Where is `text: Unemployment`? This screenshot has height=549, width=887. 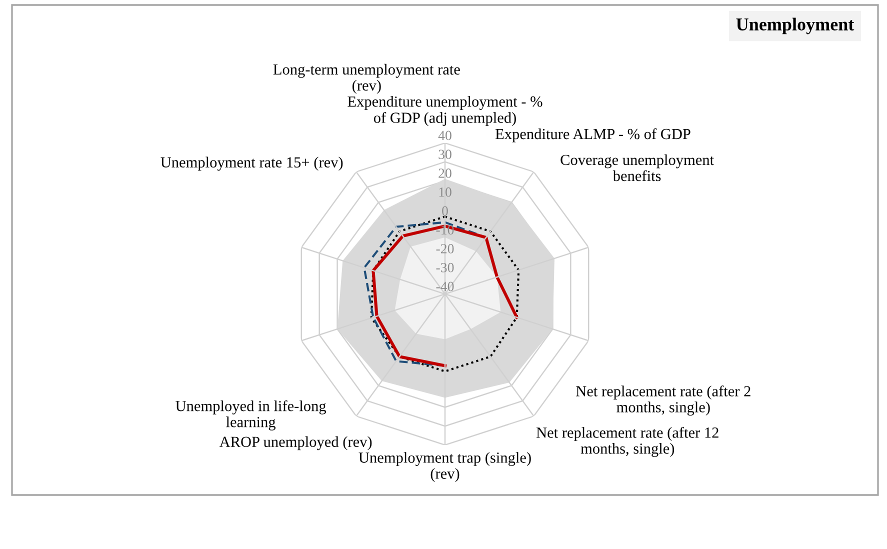 text: Unemployment is located at coordinates (795, 26).